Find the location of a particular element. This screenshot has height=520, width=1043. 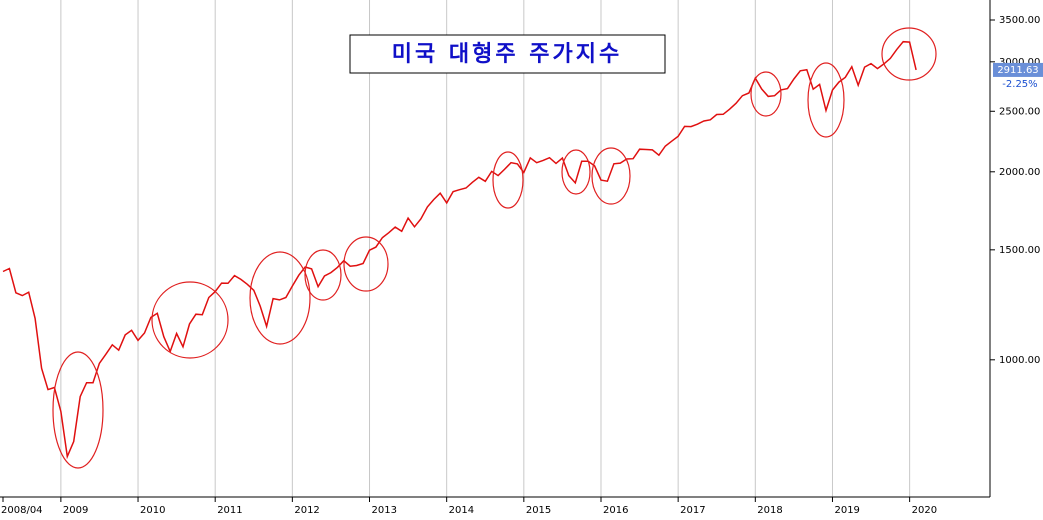

y-tick-label: 2500.00 is located at coordinates (1019, 111).